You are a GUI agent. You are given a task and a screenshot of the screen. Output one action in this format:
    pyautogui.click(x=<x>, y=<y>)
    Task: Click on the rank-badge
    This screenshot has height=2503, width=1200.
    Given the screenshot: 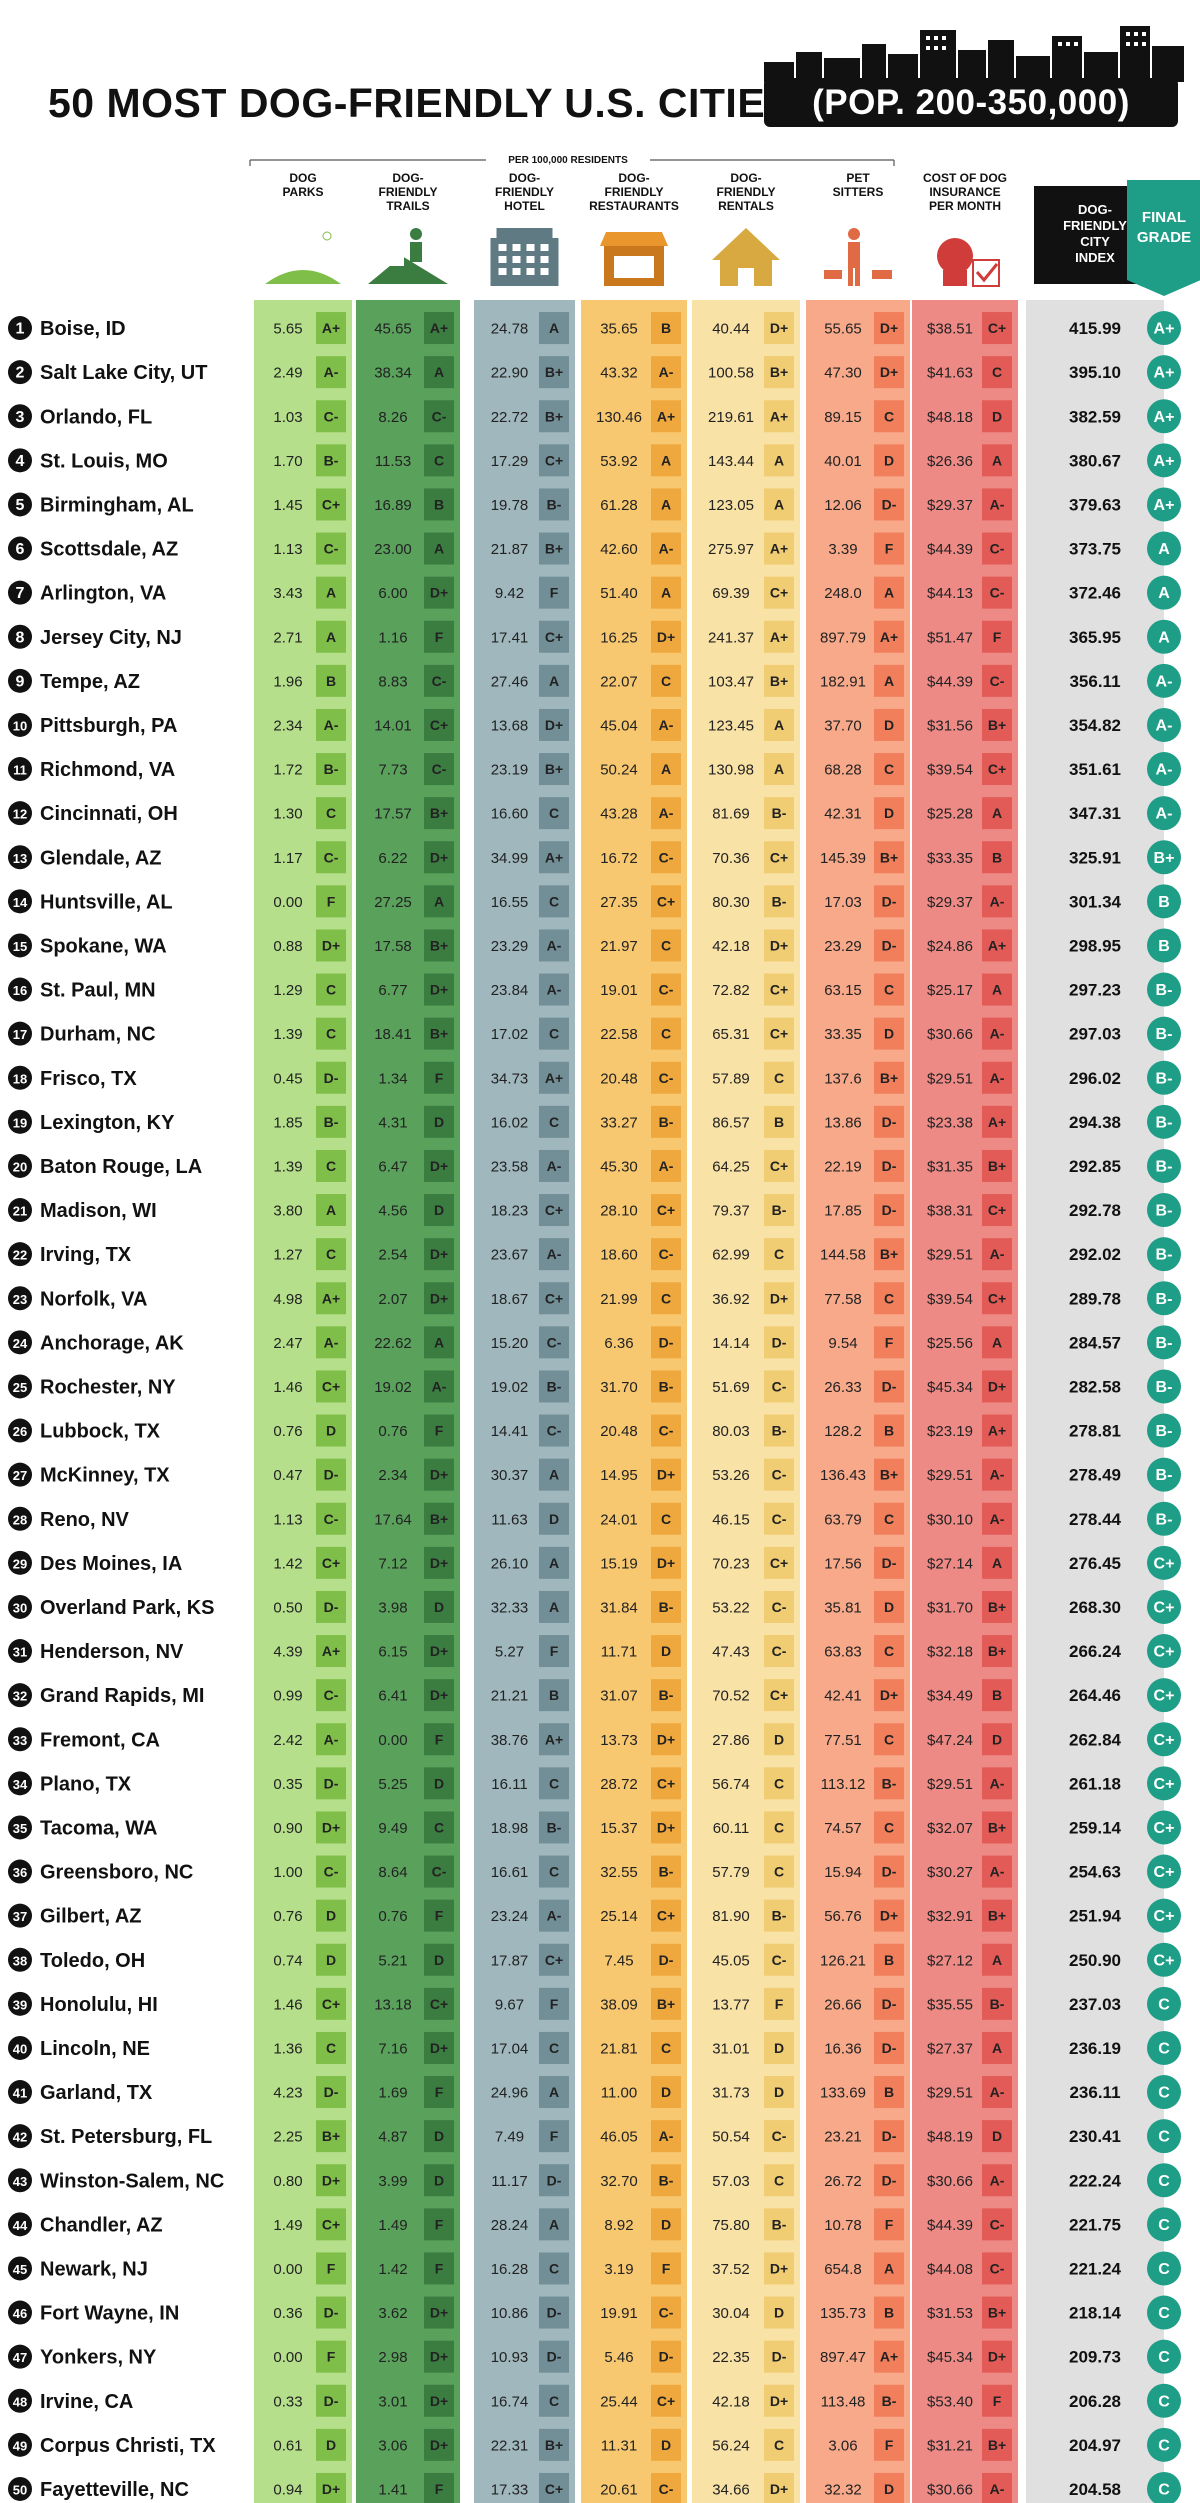 What is the action you would take?
    pyautogui.click(x=20, y=2400)
    